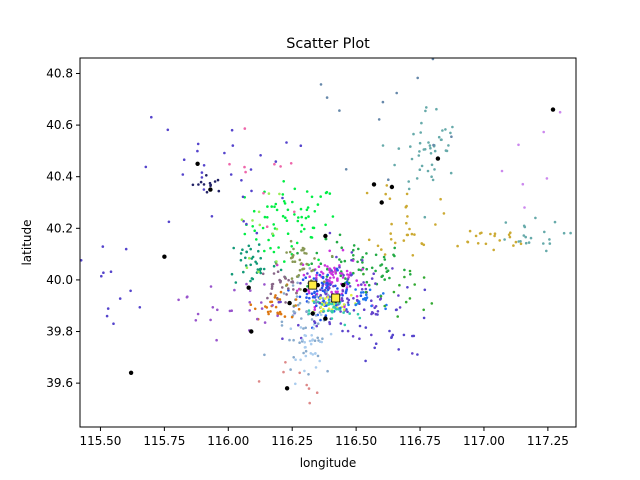  What do you see at coordinates (59, 383) in the screenshot?
I see `y-tick-label: 39.6` at bounding box center [59, 383].